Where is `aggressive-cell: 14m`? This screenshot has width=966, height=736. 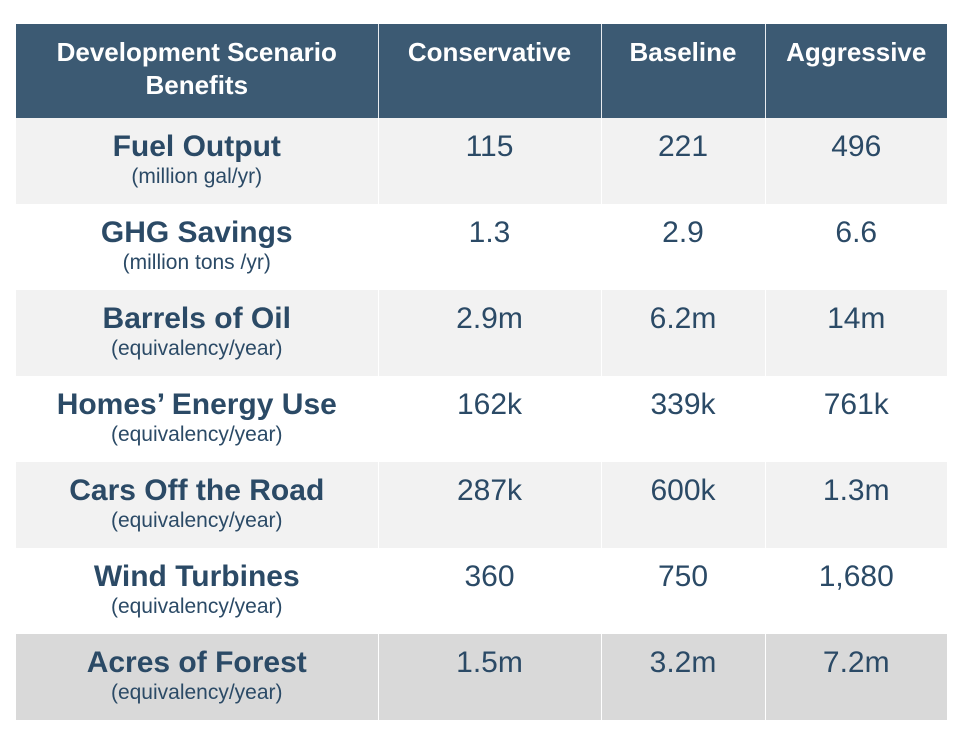 aggressive-cell: 14m is located at coordinates (855, 333).